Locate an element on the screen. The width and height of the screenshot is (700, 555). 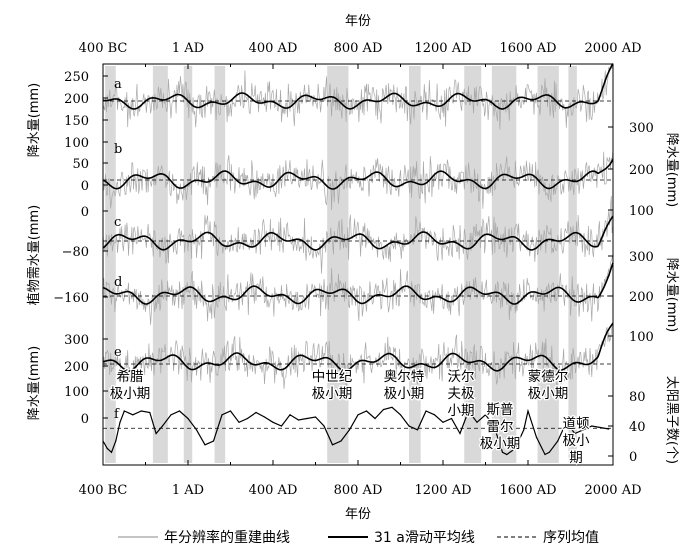
period-label-line: 极小 is located at coordinates (577, 441).